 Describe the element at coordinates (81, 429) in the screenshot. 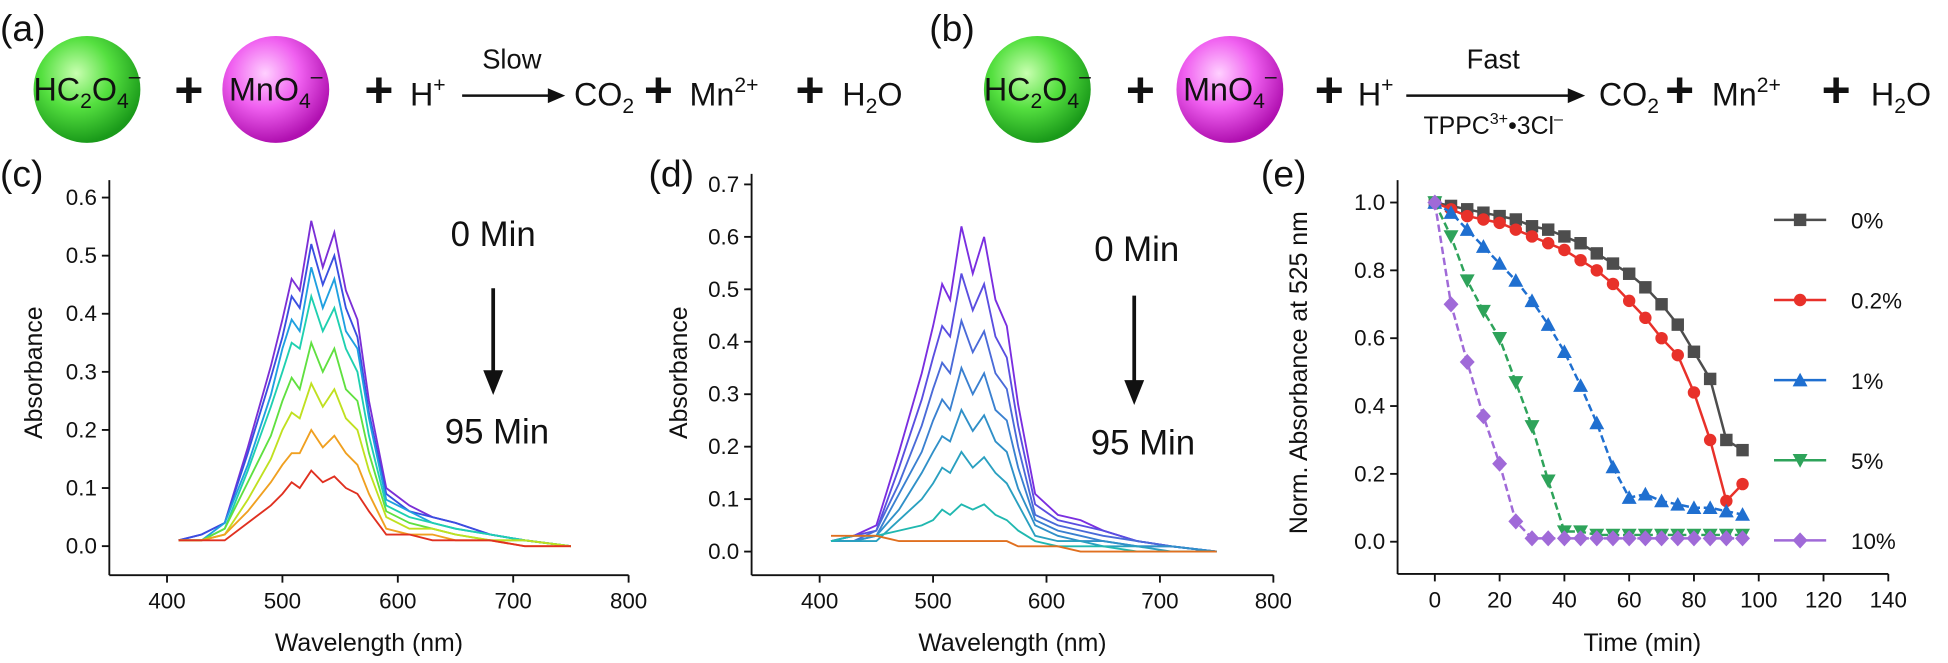

I see `y-tick-label: 0.2` at that location.